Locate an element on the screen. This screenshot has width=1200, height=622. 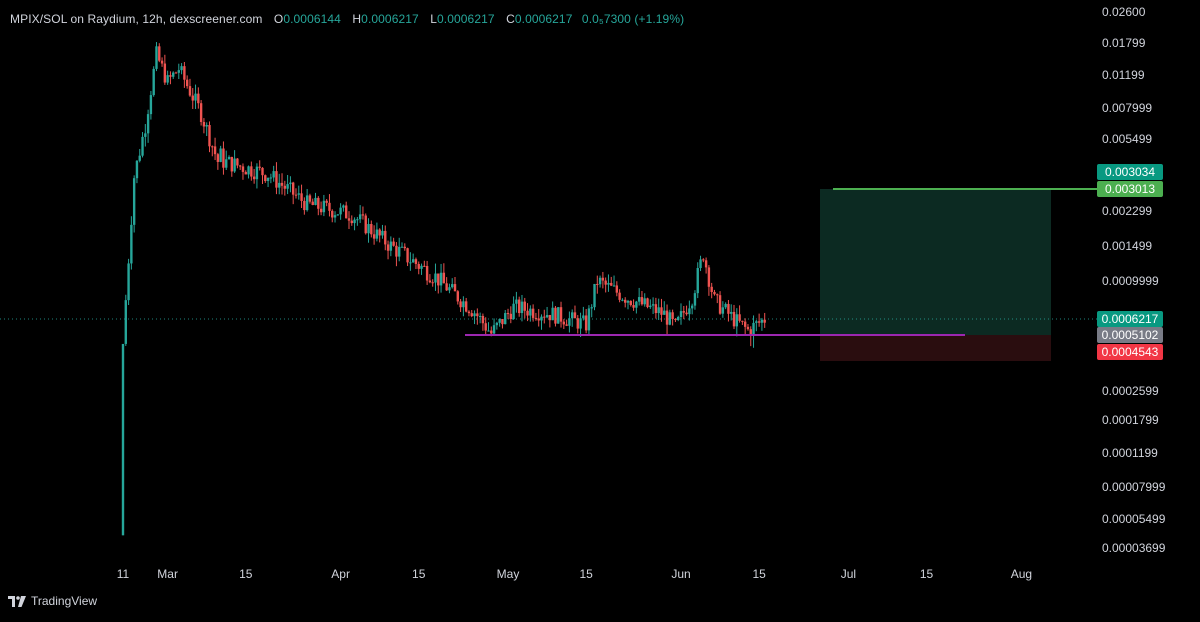
x-axis: 11 Mar 15 Apr 15 May 15 Jun 15 Jul 15 Aug is located at coordinates (574, 574).